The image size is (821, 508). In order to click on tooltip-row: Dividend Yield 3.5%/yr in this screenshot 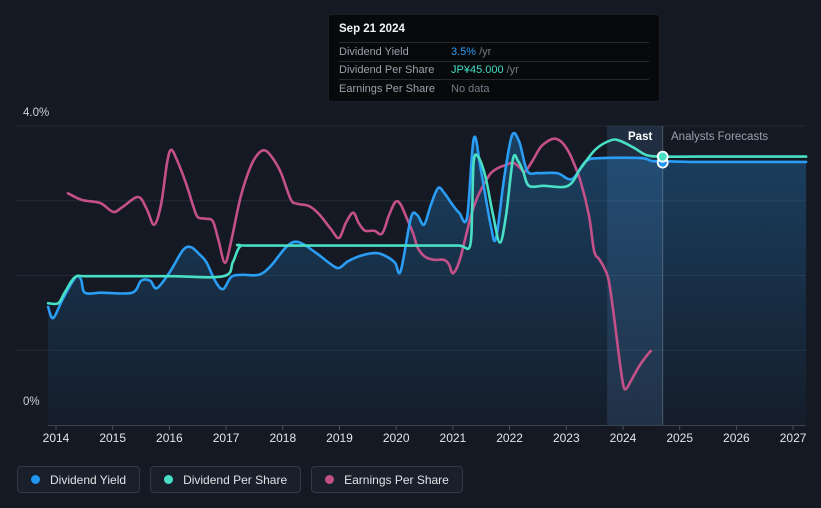, I will do `click(494, 51)`.